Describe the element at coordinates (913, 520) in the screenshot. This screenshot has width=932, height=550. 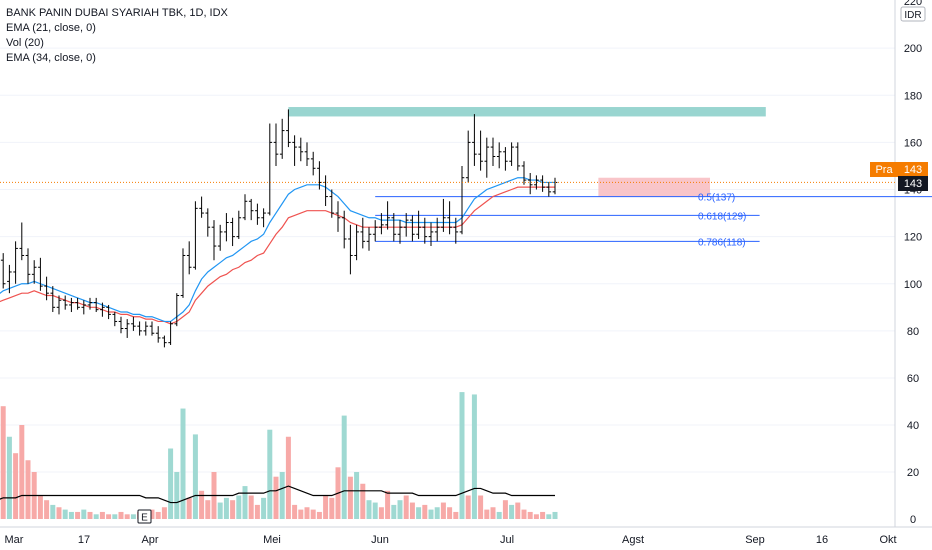
I see `volume-tick-label: 0` at that location.